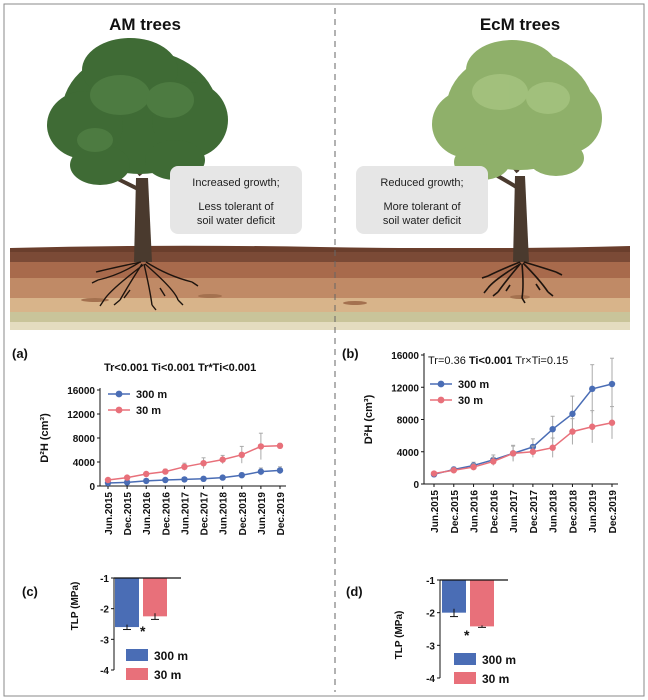 The width and height of the screenshot is (648, 700). Describe the element at coordinates (262, 513) in the screenshot. I see `x-tick-label-a: Jun.2019` at that location.